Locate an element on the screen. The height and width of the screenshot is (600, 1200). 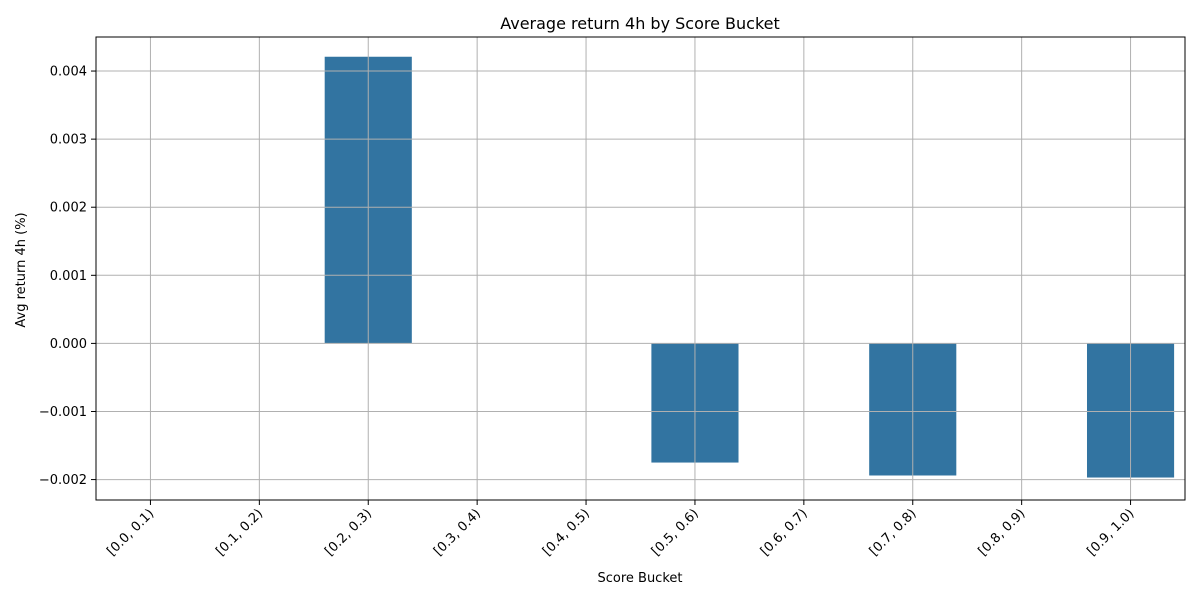
x-tick-label: [0.6, 0.7) is located at coordinates (784, 532).